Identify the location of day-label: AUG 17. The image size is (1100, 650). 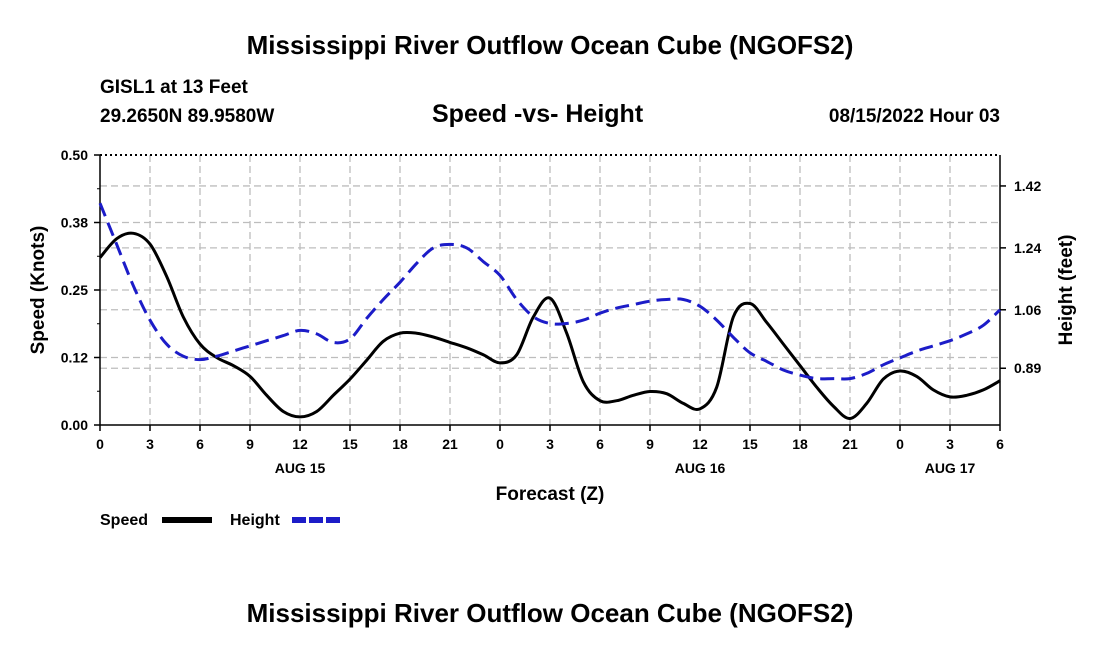
(950, 468).